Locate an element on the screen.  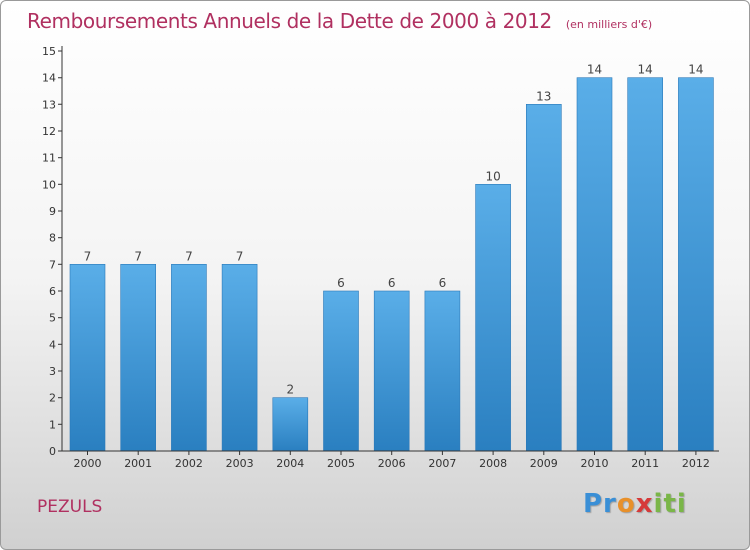
y-tick-label-2: 2 is located at coordinates (52, 398).